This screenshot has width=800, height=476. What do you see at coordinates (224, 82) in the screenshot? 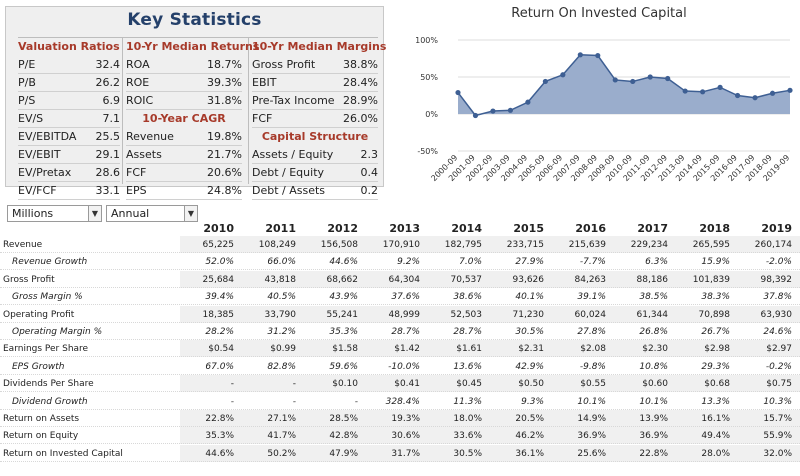
I see `stat-value: 39.3%` at bounding box center [224, 82].